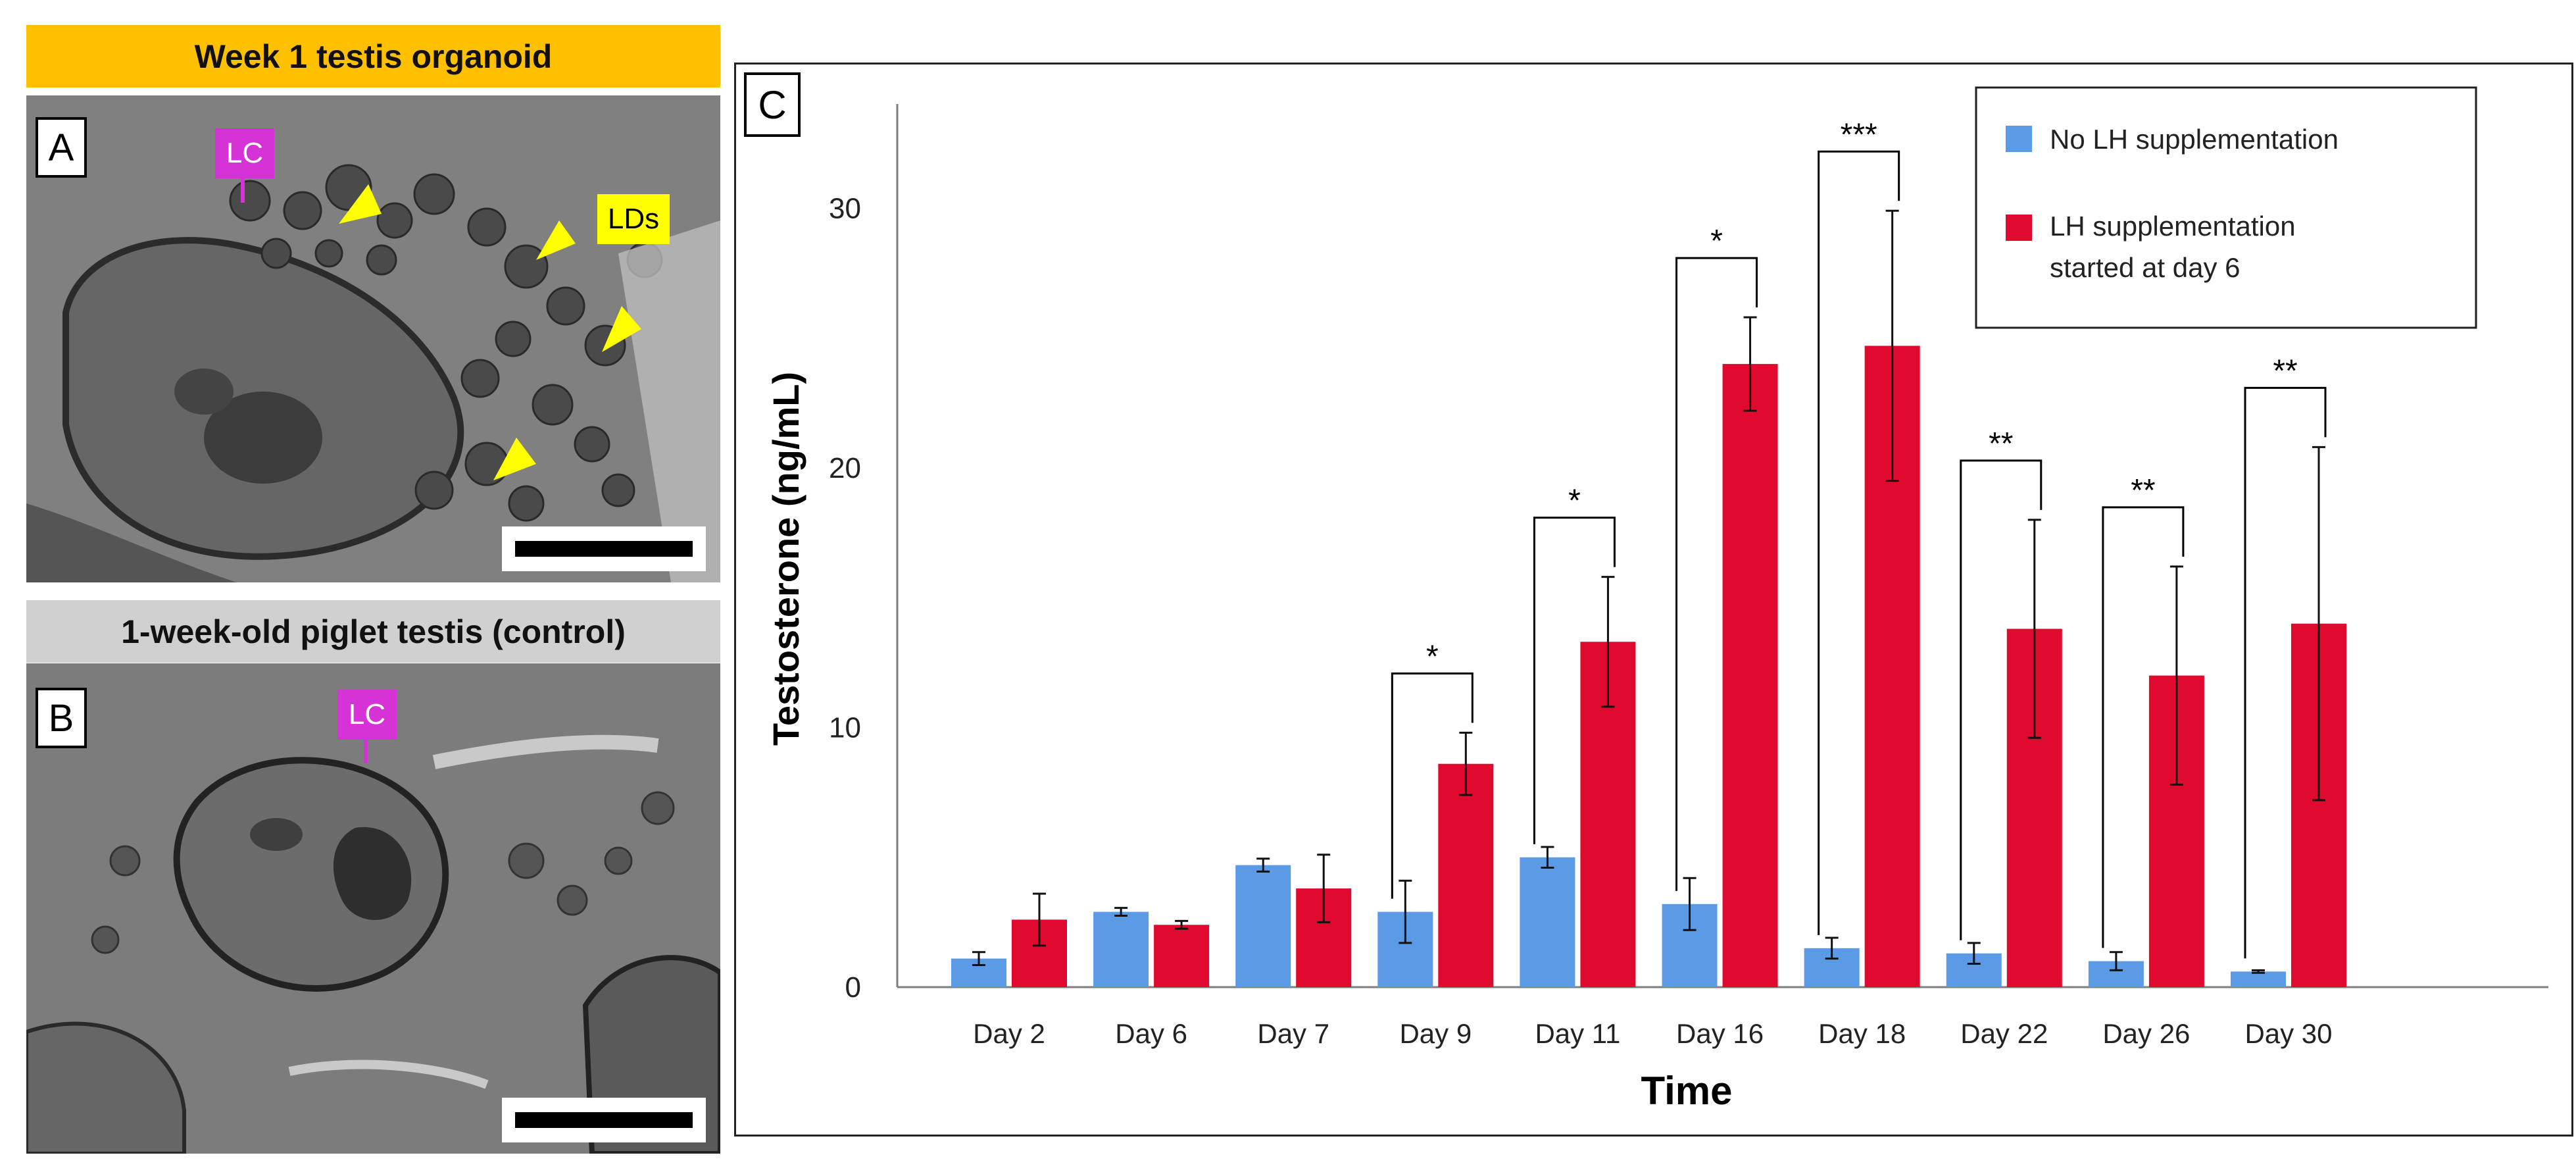  I want to click on panel-b-micrograph, so click(373, 908).